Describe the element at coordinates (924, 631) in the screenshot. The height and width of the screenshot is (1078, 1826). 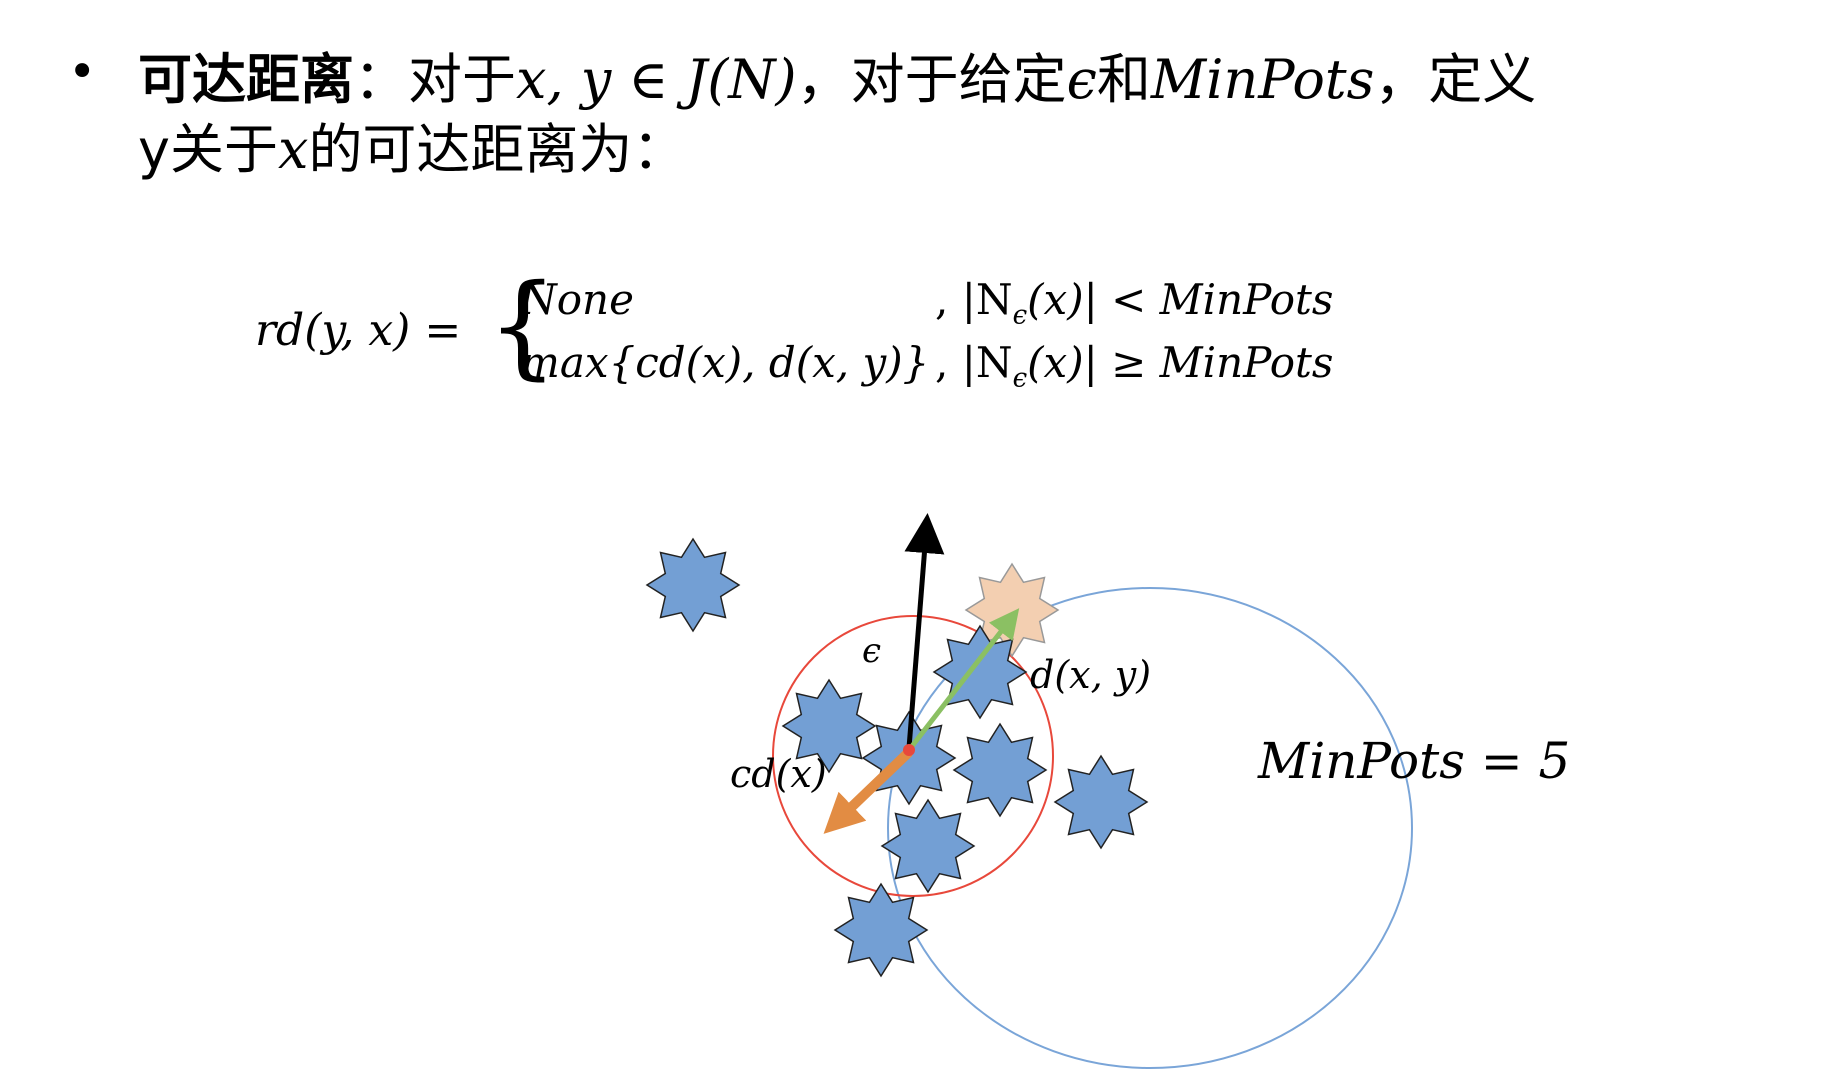
I see `epsilon-radius-arrow` at that location.